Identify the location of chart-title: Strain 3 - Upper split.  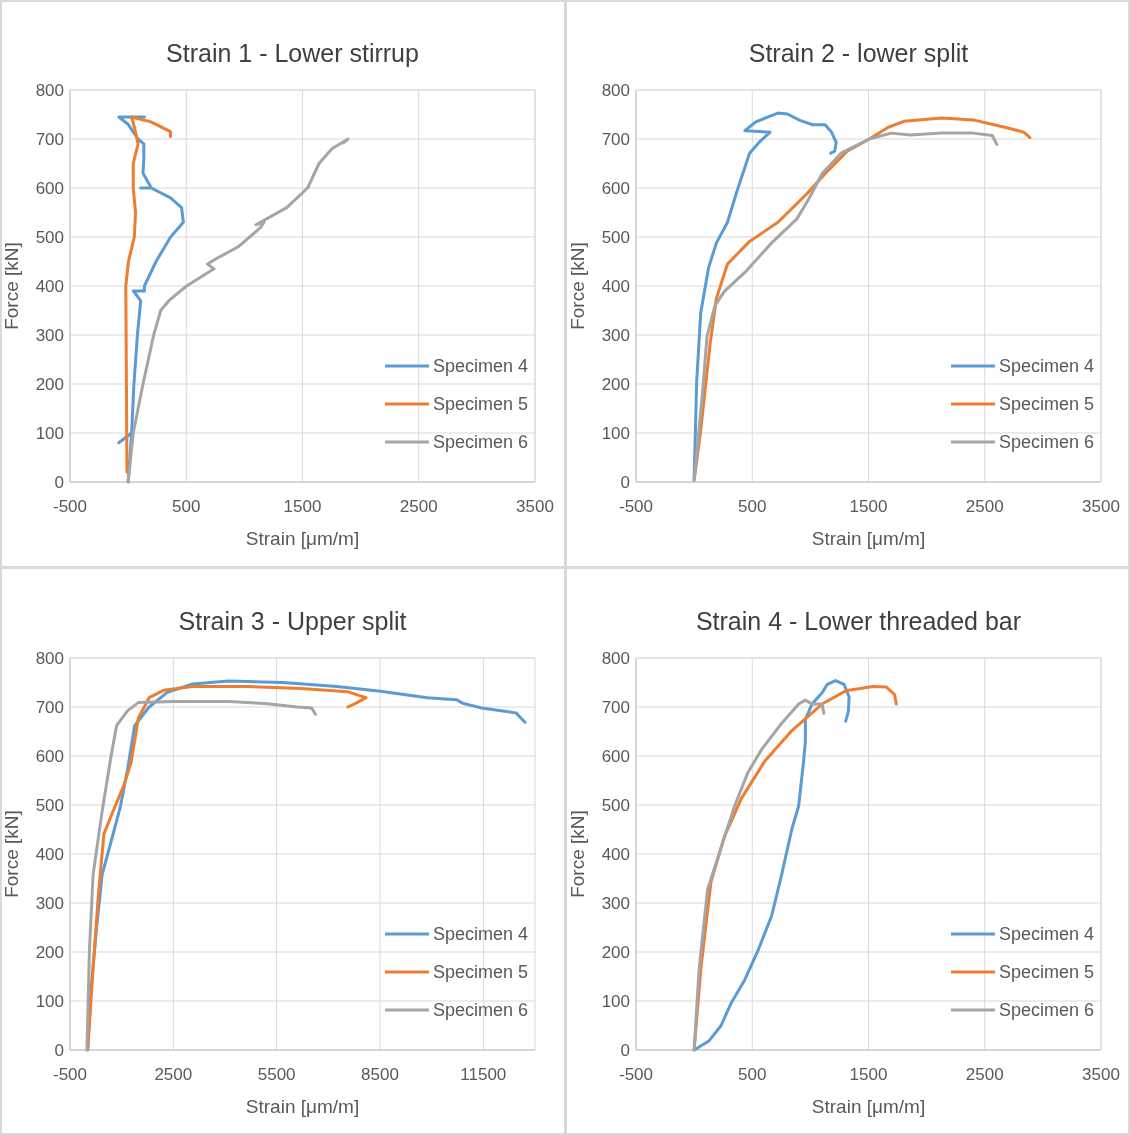
(292, 621).